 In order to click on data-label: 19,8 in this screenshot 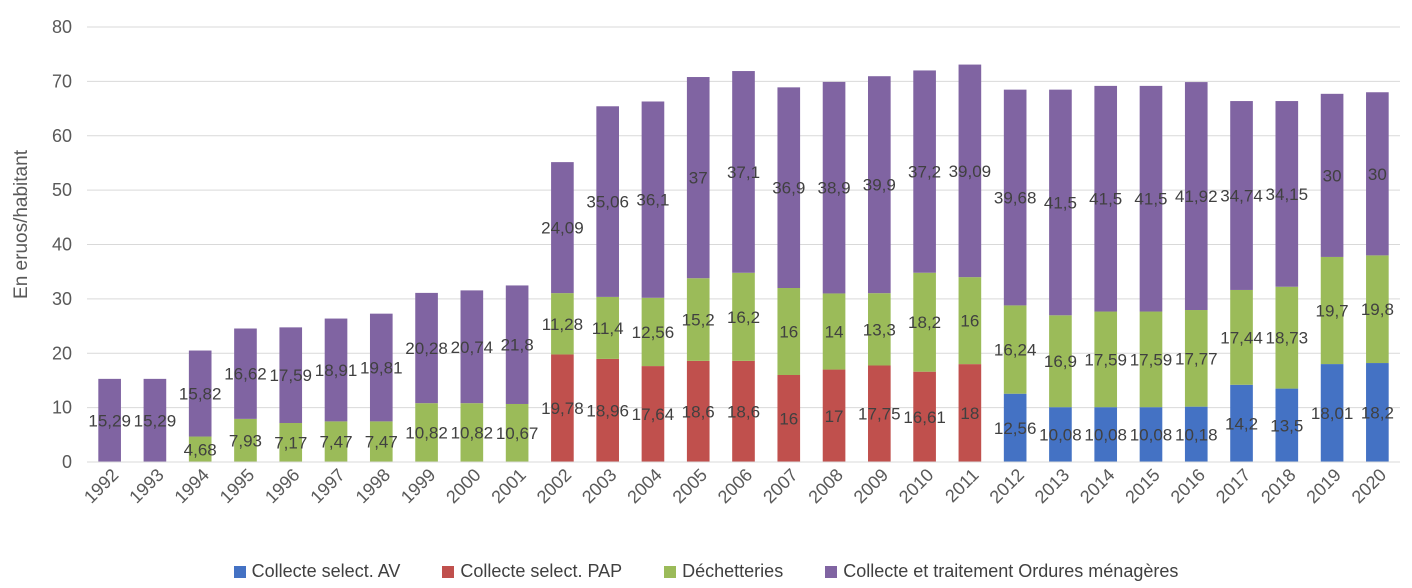, I will do `click(1377, 309)`.